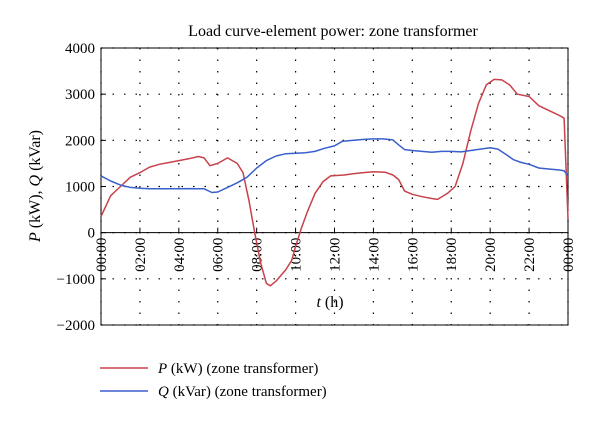 The width and height of the screenshot is (600, 424). I want to click on x-tick-label: 12:00, so click(336, 255).